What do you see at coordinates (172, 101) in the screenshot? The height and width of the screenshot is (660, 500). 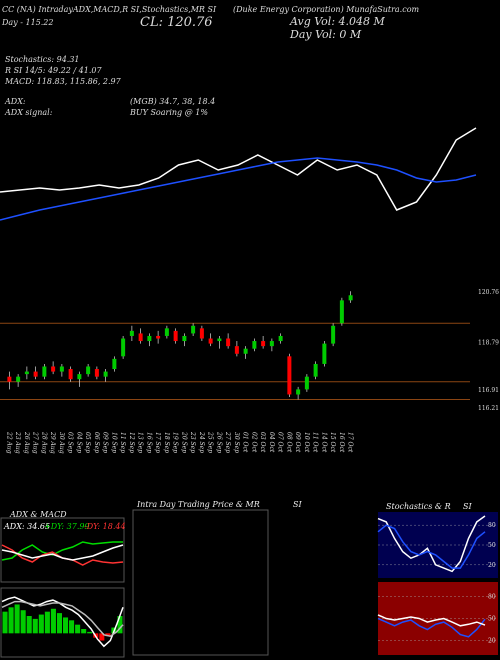 I see `adx-values: (MGB) 34.7, 38, 18.4` at bounding box center [172, 101].